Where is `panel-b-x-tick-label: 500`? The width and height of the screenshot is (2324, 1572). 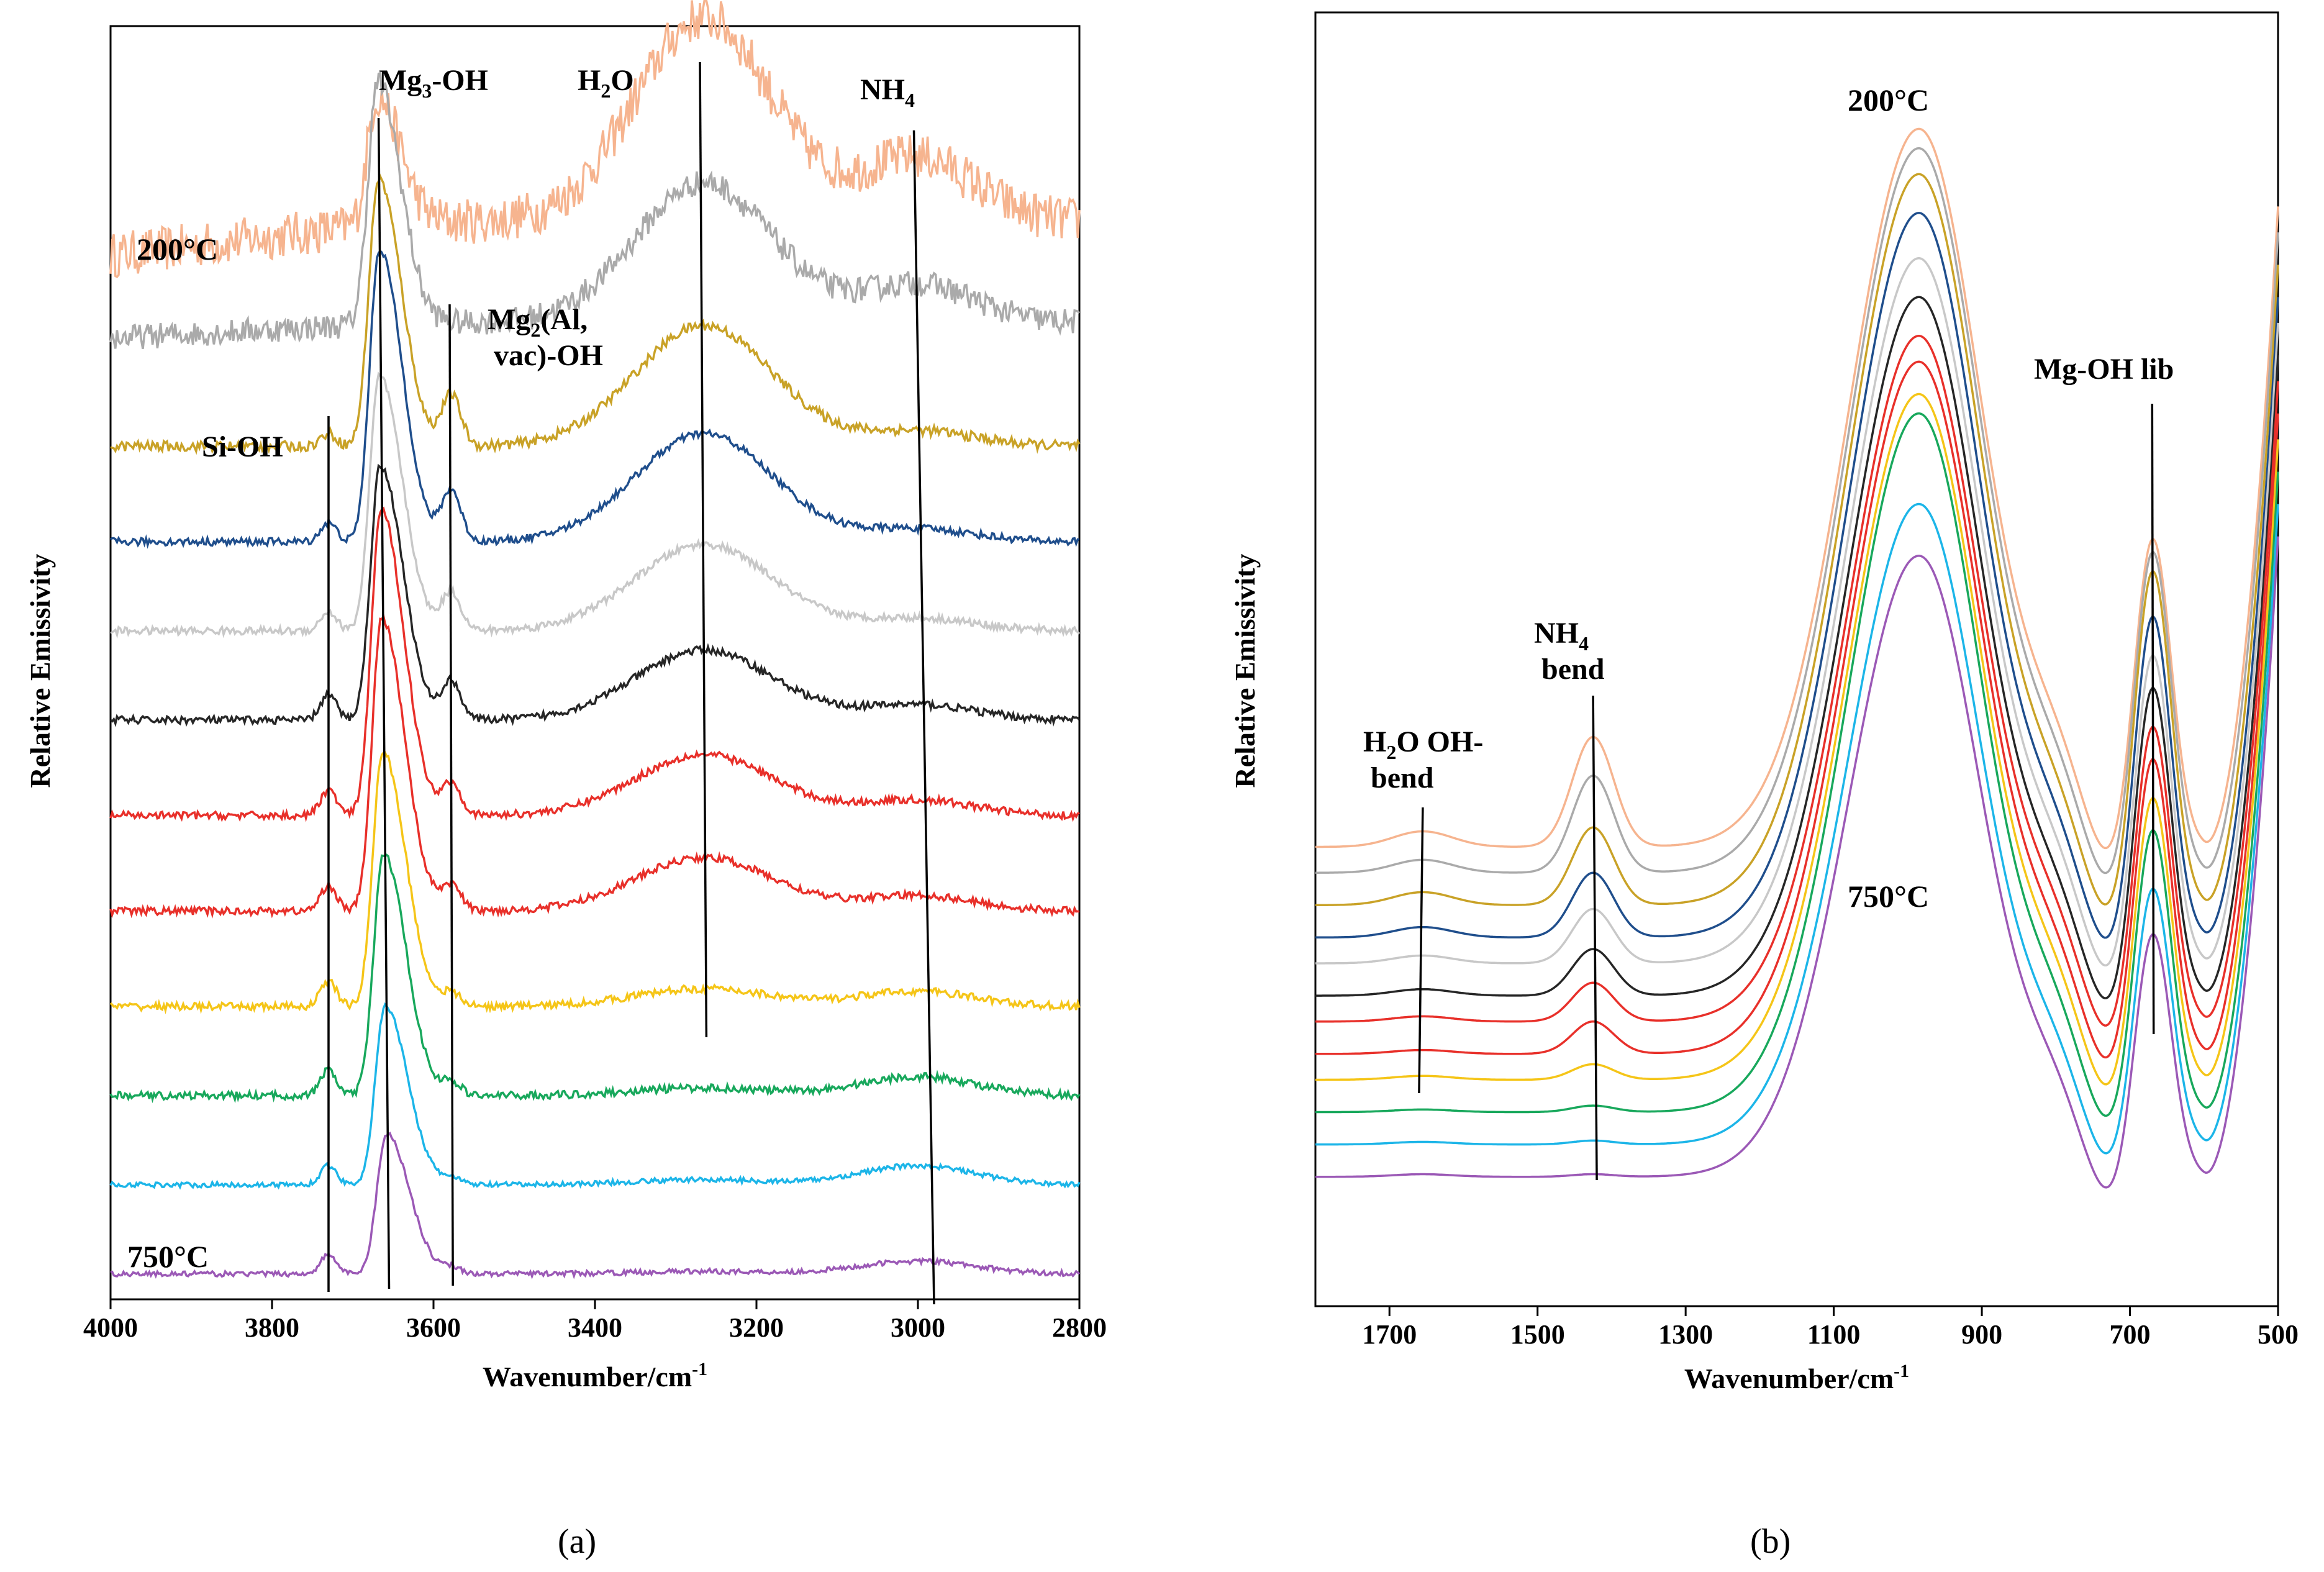
panel-b-x-tick-label: 500 is located at coordinates (2279, 1335).